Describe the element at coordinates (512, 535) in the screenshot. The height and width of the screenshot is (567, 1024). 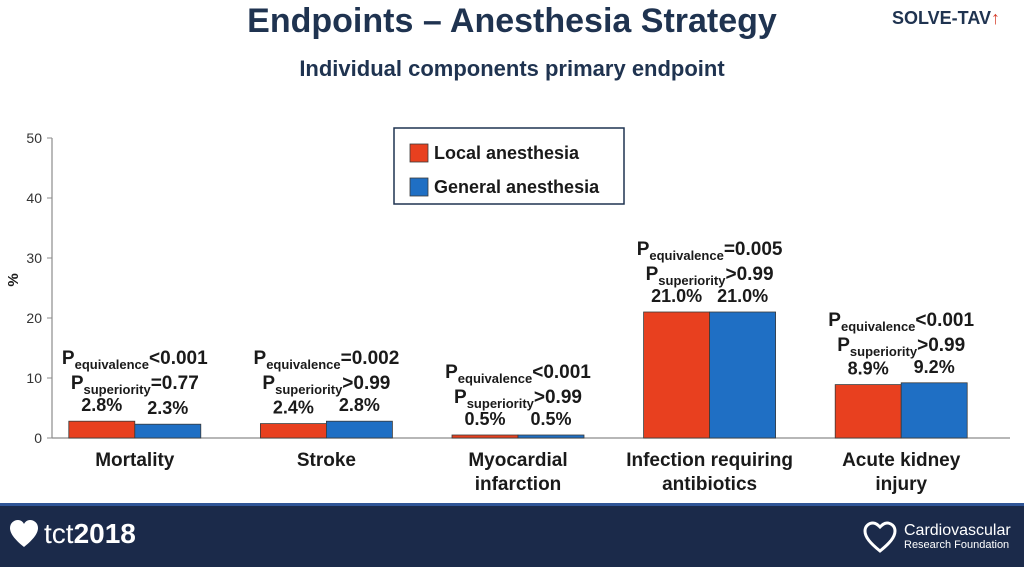
I see `footer-bar` at that location.